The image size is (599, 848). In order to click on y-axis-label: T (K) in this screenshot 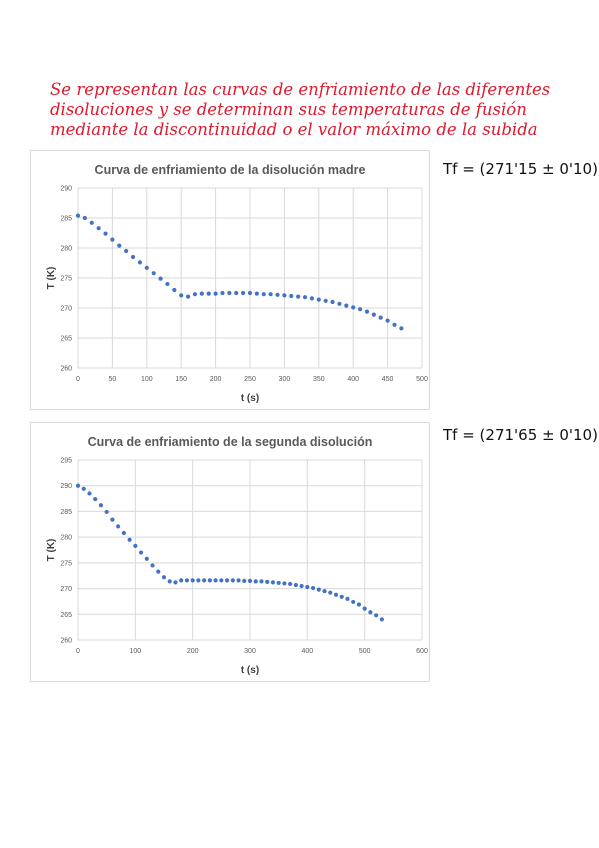, I will do `click(51, 550)`.